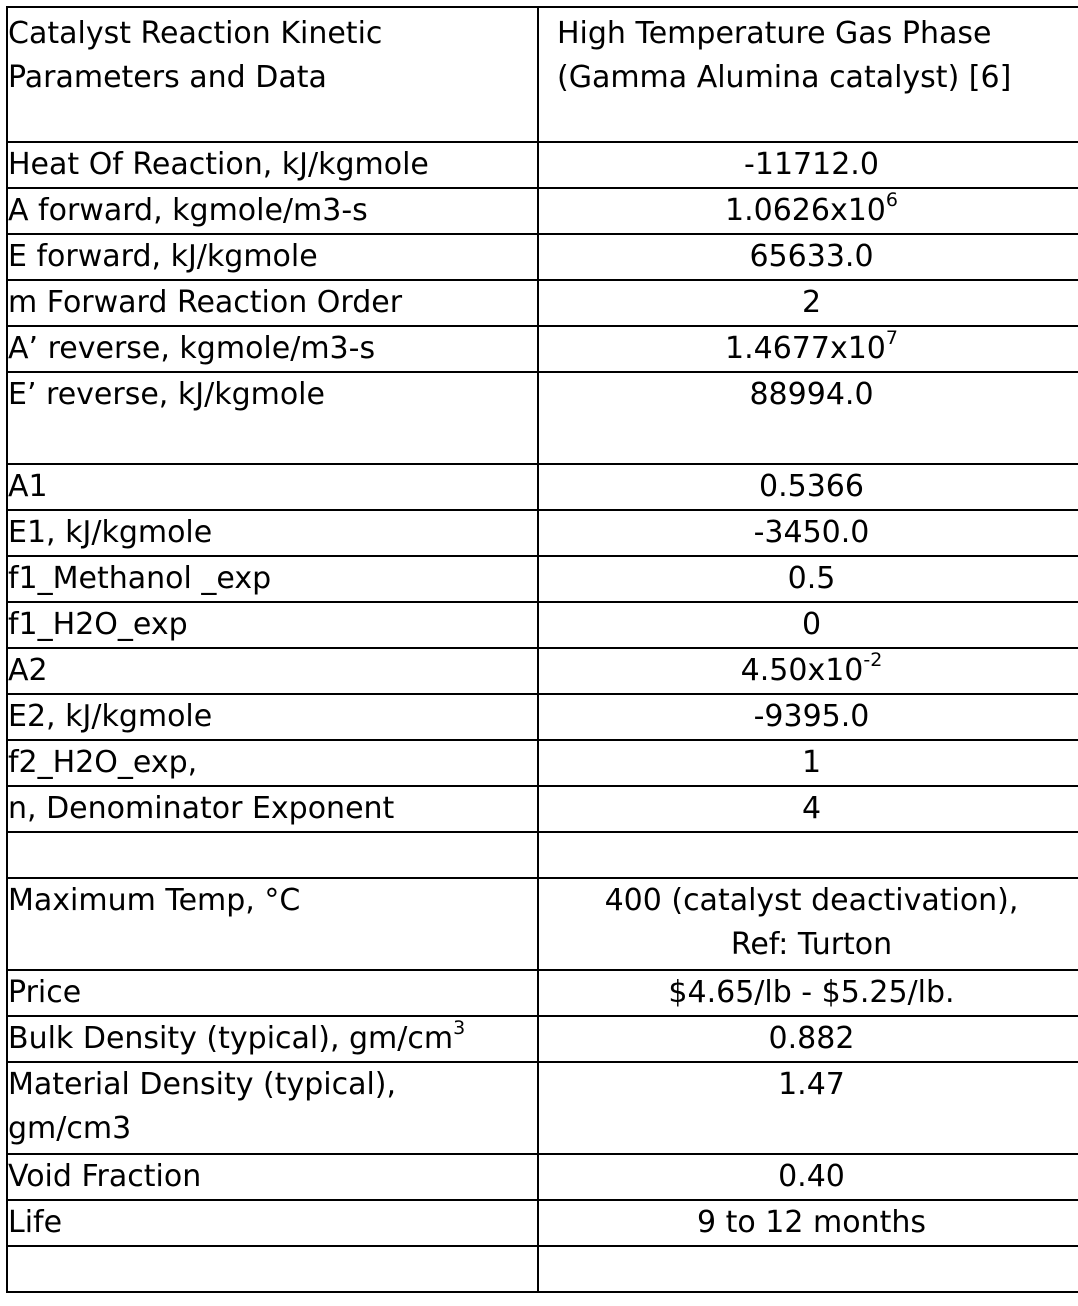 This screenshot has width=1078, height=1306. What do you see at coordinates (807, 763) in the screenshot?
I see `row-value: 1` at bounding box center [807, 763].